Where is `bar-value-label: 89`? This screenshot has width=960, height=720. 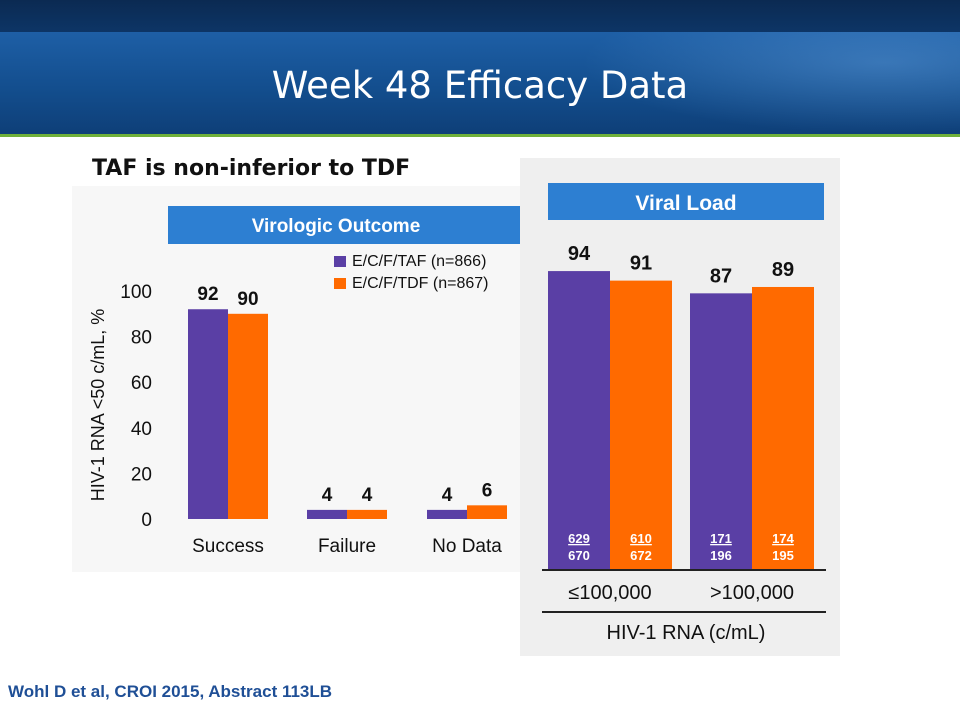
bar-value-label: 89 is located at coordinates (783, 270).